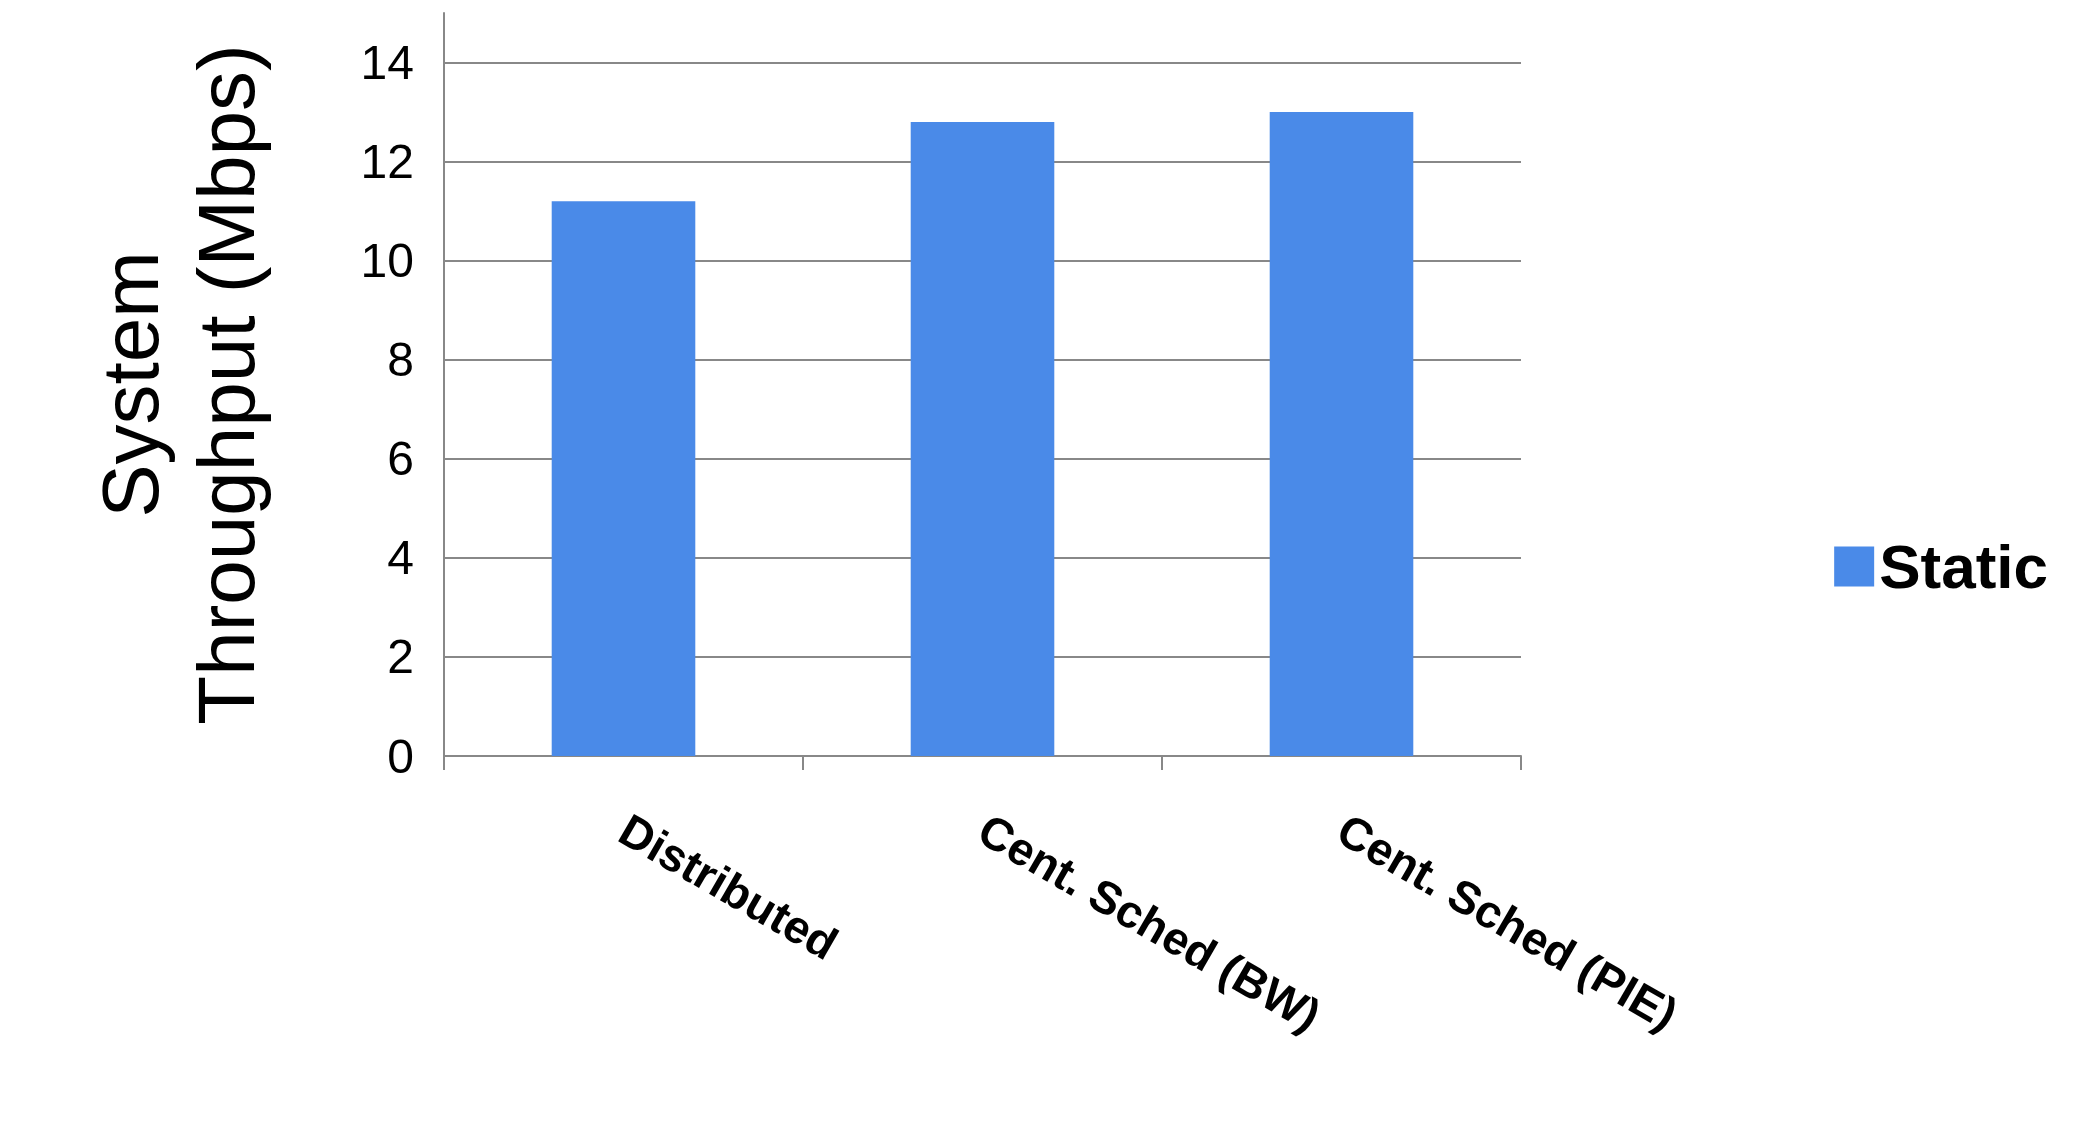  Describe the element at coordinates (387, 63) in the screenshot. I see `y-tick-label: 14` at that location.